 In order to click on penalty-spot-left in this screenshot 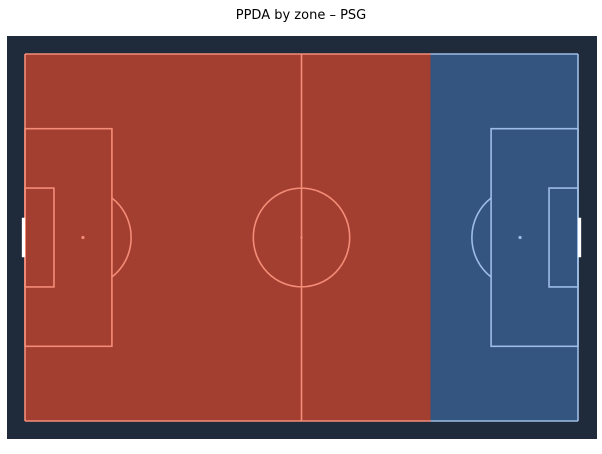, I will do `click(83, 237)`.